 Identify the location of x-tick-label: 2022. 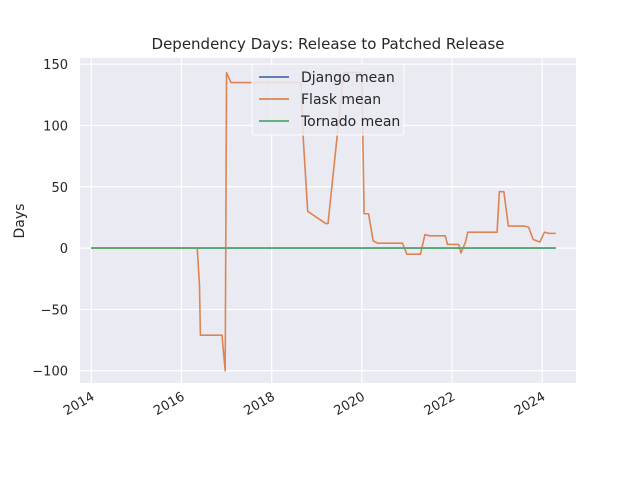
(440, 404).